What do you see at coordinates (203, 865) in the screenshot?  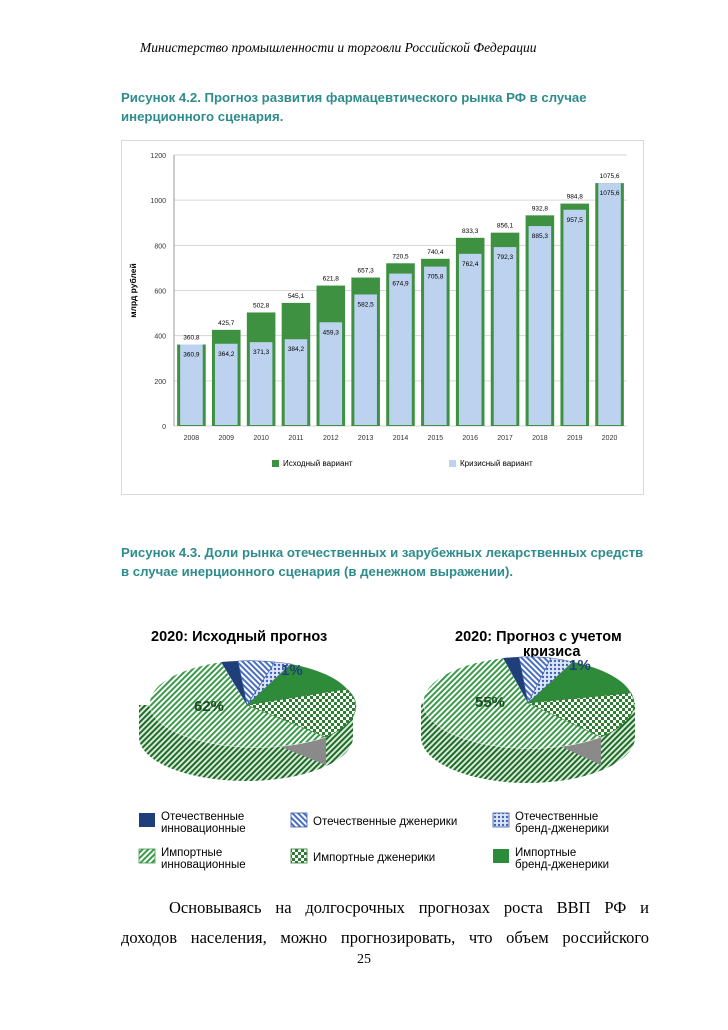 I see `legend-label-imported-innovative-2: инновационные` at bounding box center [203, 865].